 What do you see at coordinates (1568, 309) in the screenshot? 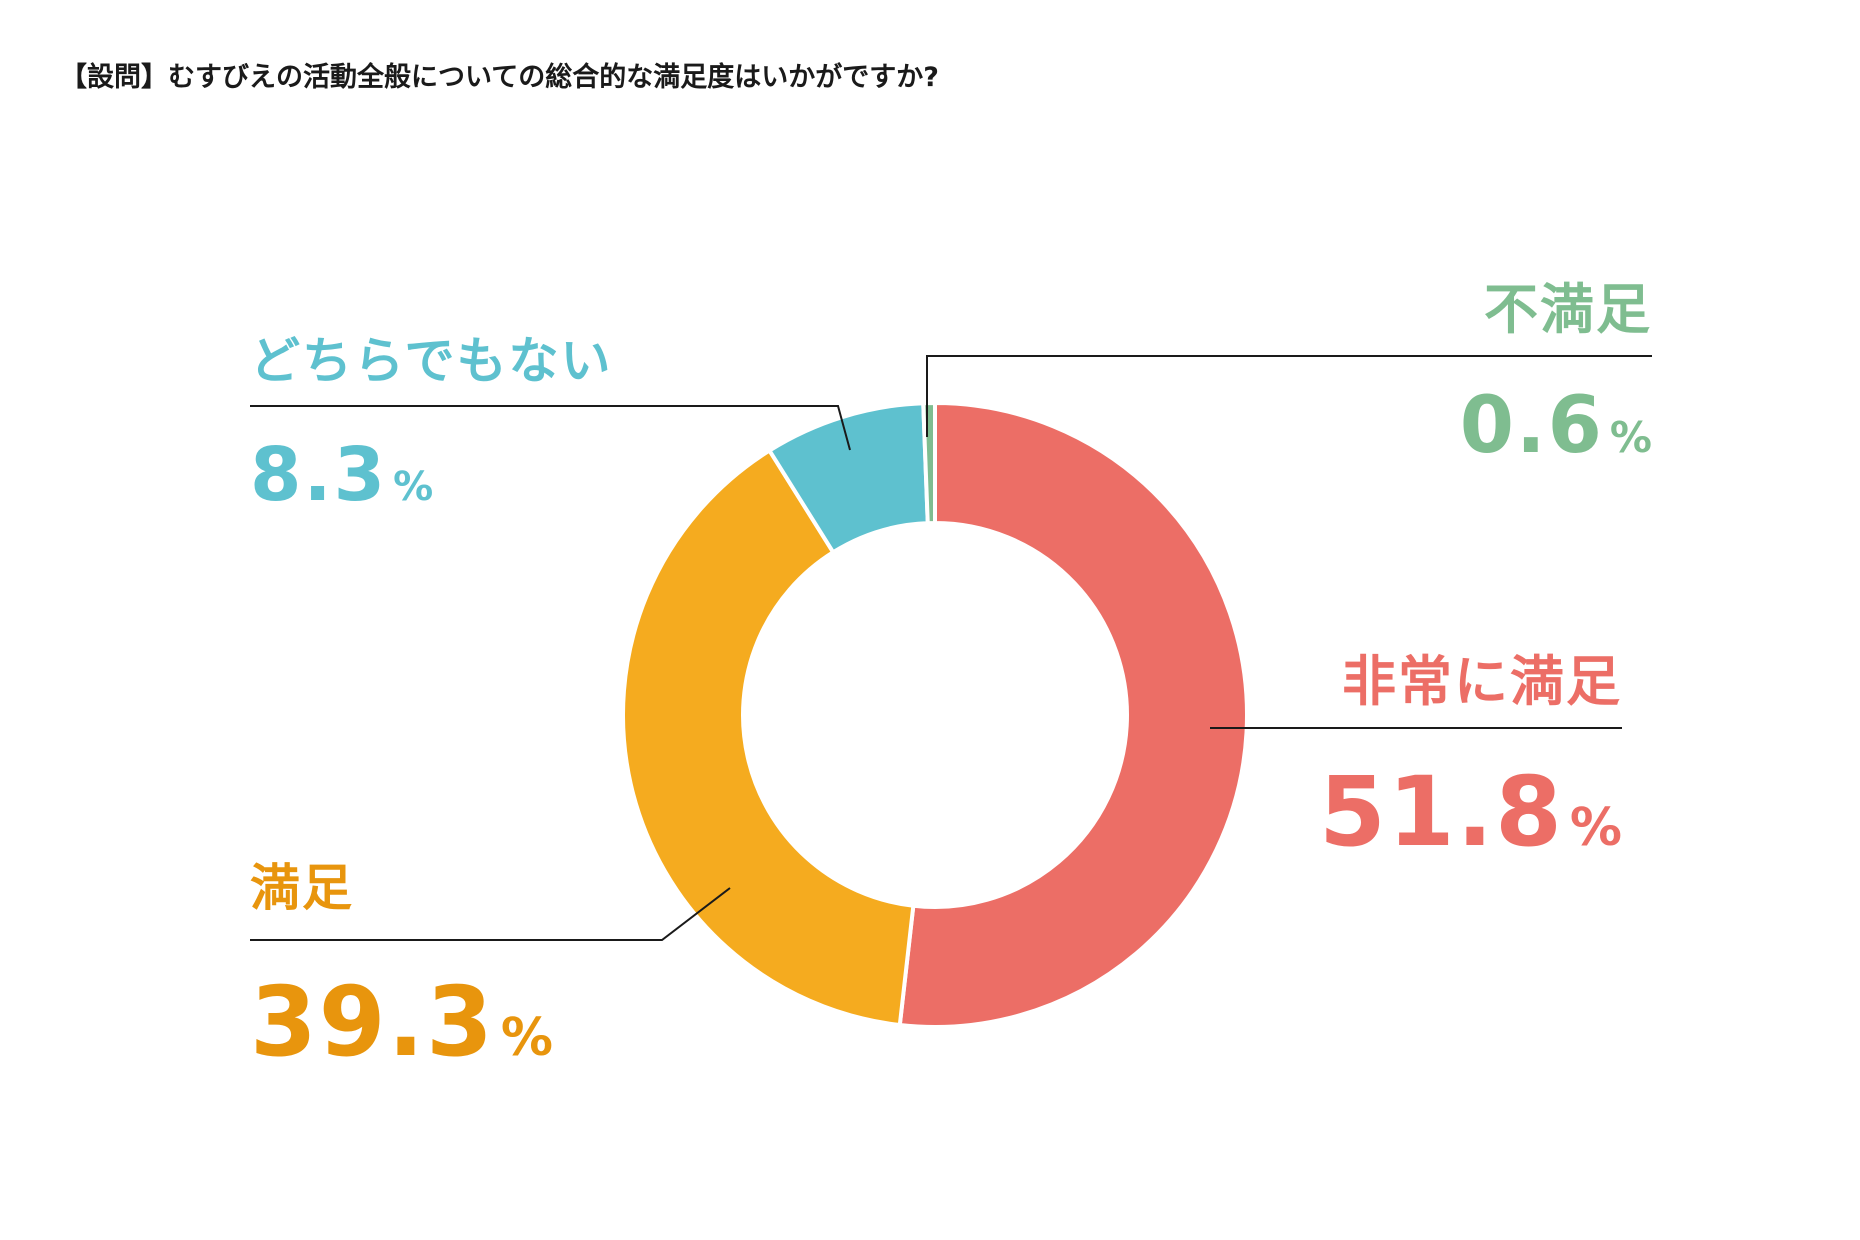
I see `slice-label-3: 不満足` at bounding box center [1568, 309].